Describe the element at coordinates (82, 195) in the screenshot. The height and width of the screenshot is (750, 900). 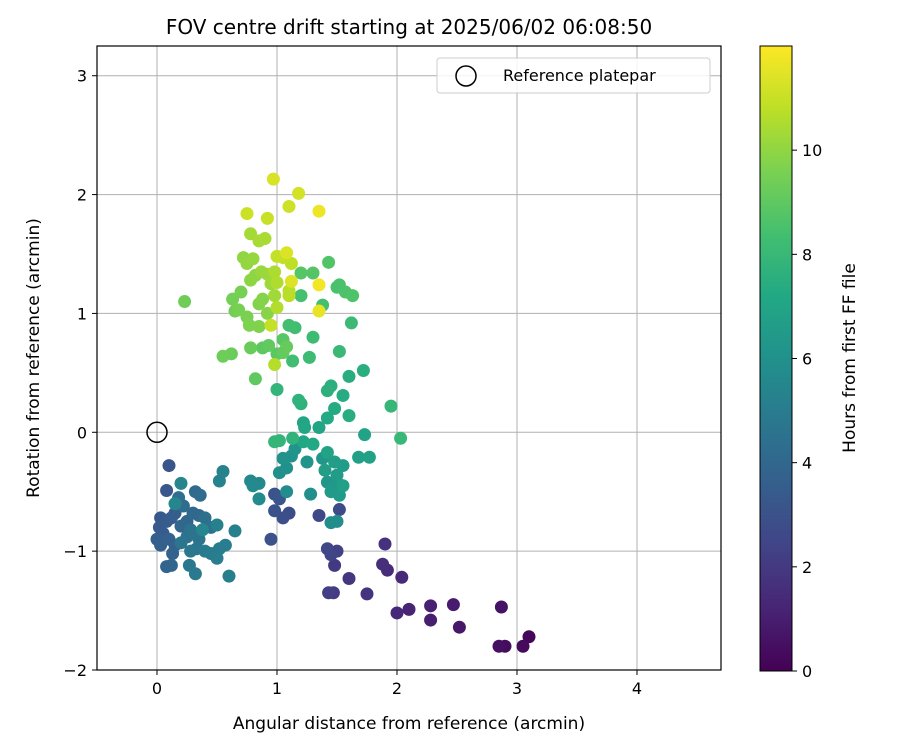
I see `y-tick-label: 2` at that location.